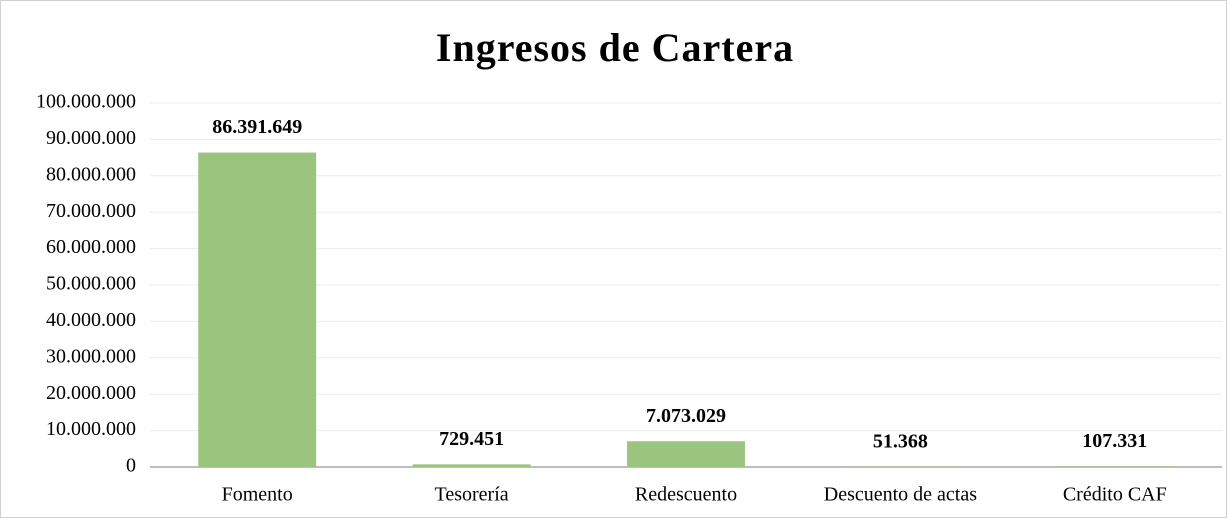 The height and width of the screenshot is (518, 1227). What do you see at coordinates (686, 495) in the screenshot?
I see `x-tick-label: Redescuento` at bounding box center [686, 495].